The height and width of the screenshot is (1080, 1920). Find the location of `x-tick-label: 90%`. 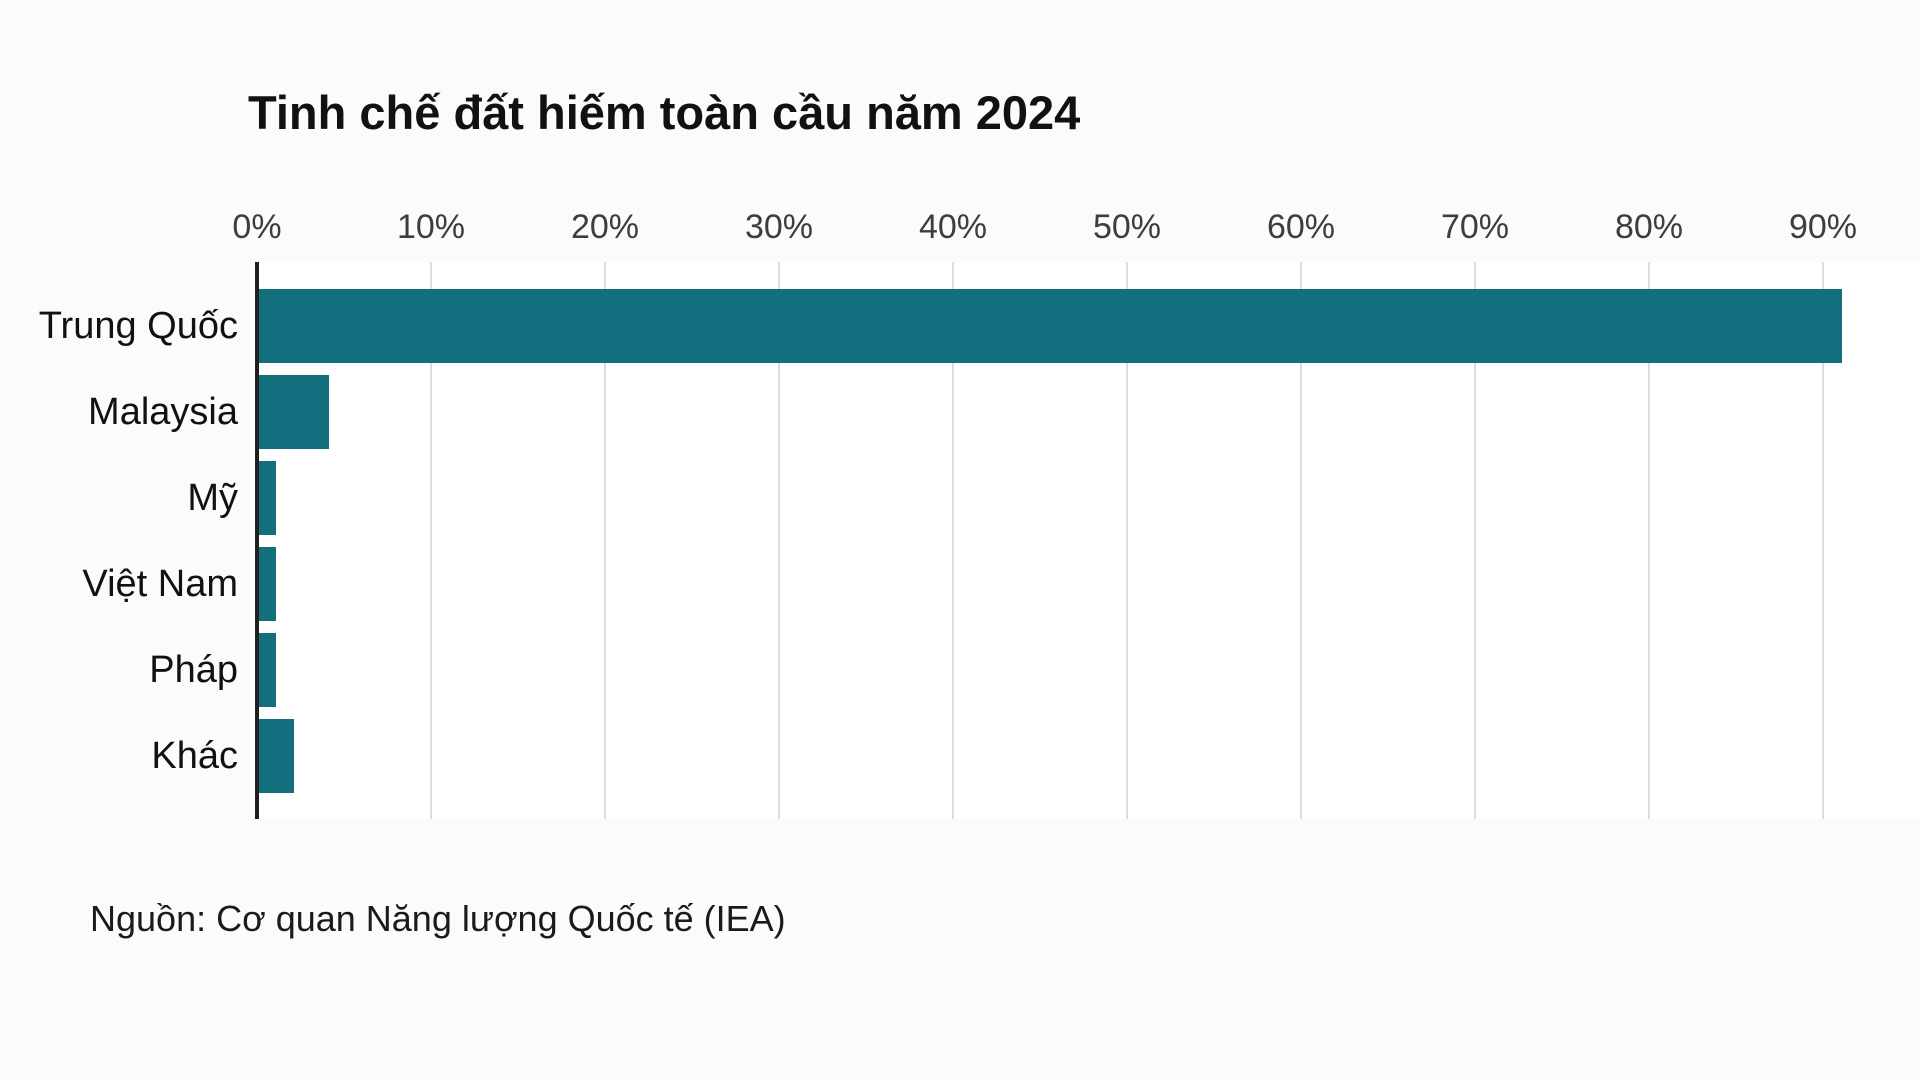

x-tick-label: 90% is located at coordinates (1823, 227).